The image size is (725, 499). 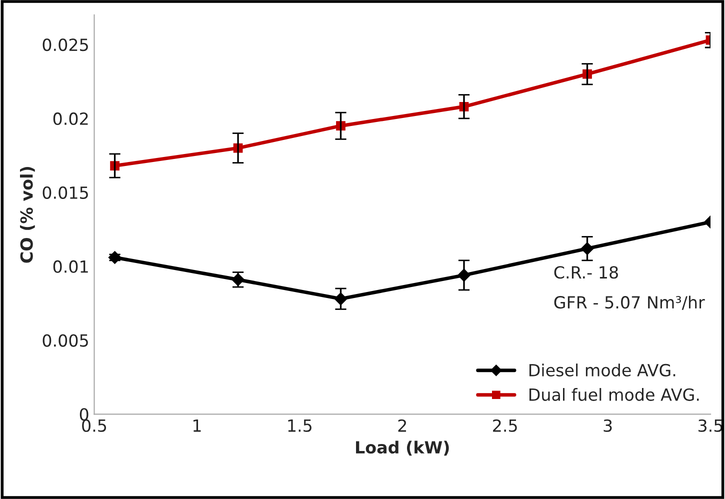 I want to click on y-tick-label: 0.02, so click(x=70, y=119).